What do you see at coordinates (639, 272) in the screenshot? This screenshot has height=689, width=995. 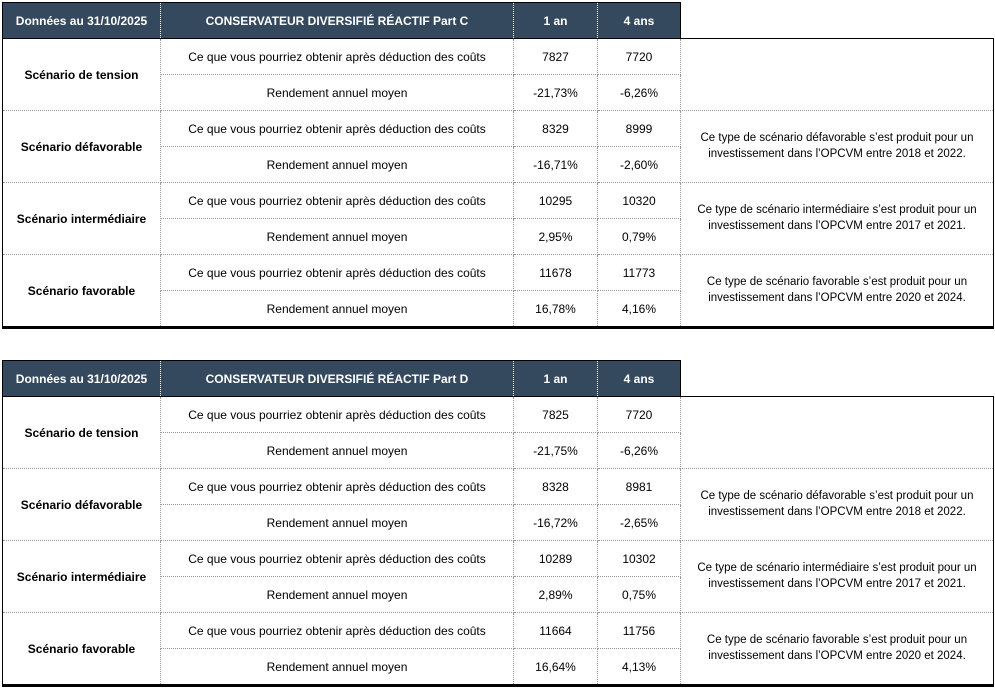 I see `value-4ans: 11773` at bounding box center [639, 272].